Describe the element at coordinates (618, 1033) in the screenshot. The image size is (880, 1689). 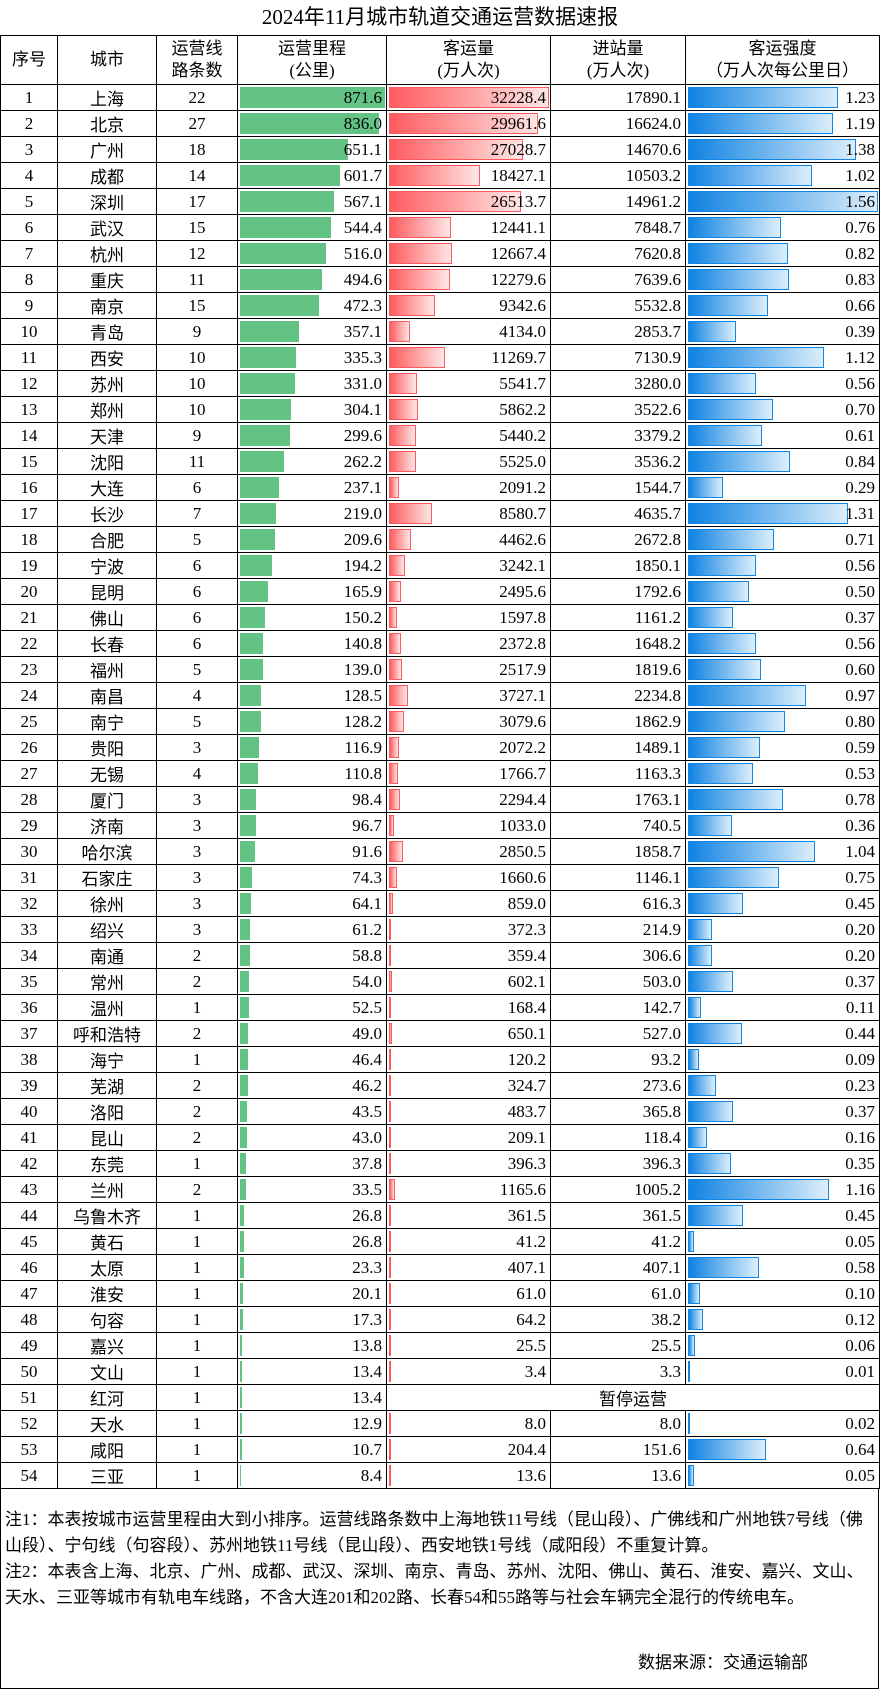
I see `cell-entries: 527.0` at that location.